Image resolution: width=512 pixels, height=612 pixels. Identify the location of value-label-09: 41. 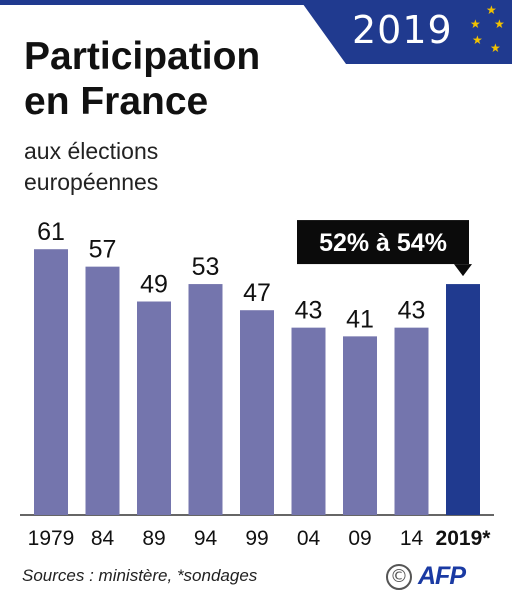
(360, 319).